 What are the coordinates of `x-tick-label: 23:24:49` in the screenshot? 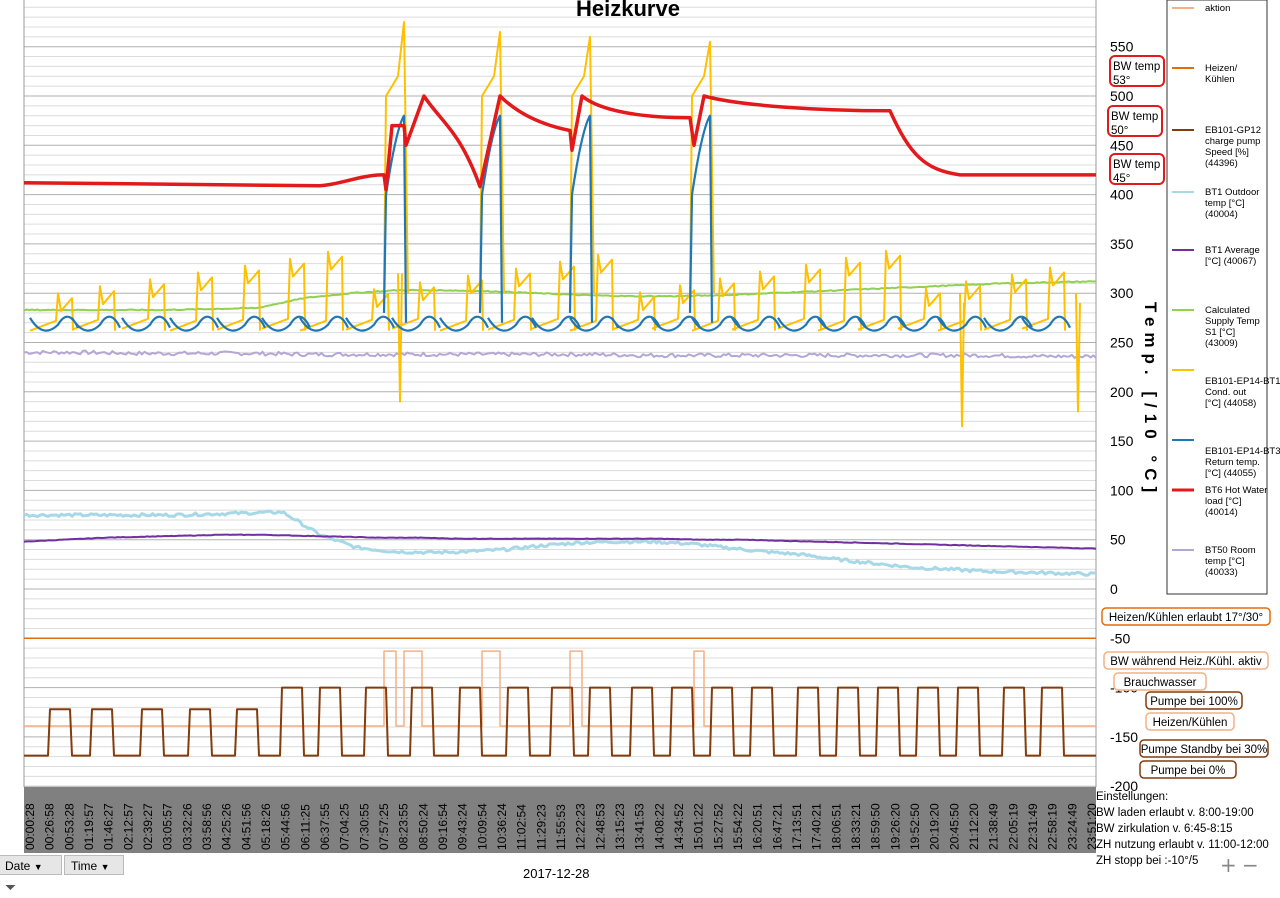 It's located at (1072, 826).